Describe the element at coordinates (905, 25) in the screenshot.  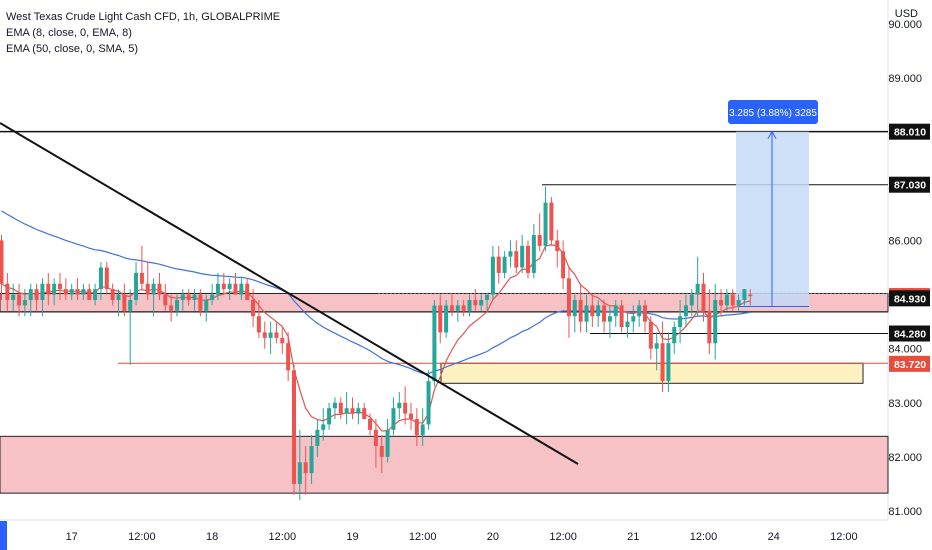
I see `price-tick: 90.000` at that location.